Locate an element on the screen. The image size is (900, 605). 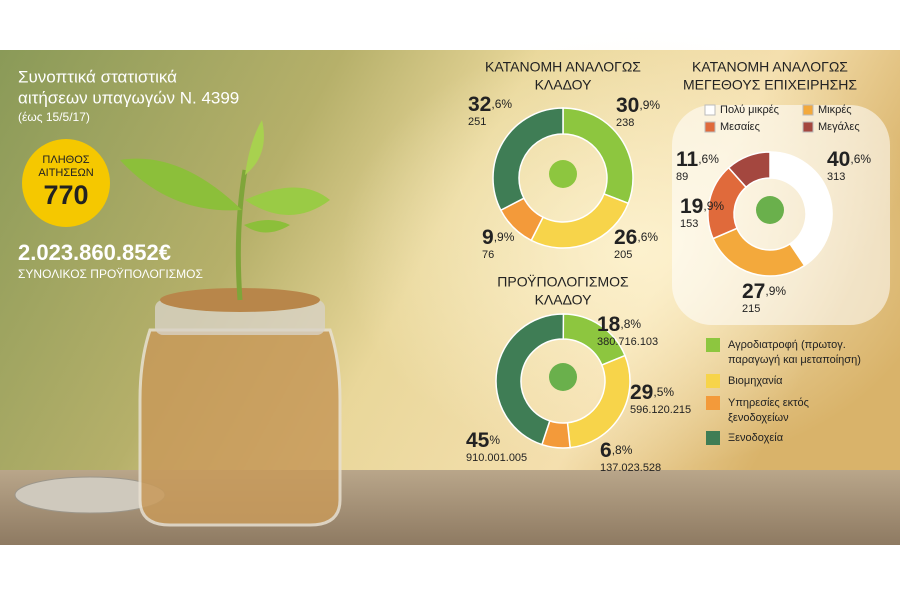
budget-label: ΣΥΝΟΛΙΚΟΣ ΠΡΟΫΠΟΛΟΓΙΣΜΟΣ is located at coordinates (110, 274).